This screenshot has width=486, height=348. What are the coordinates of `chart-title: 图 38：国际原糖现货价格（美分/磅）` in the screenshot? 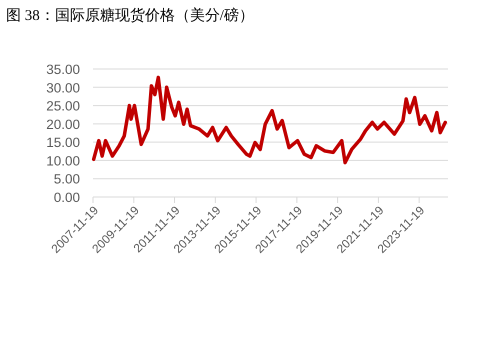 It's located at (130, 15).